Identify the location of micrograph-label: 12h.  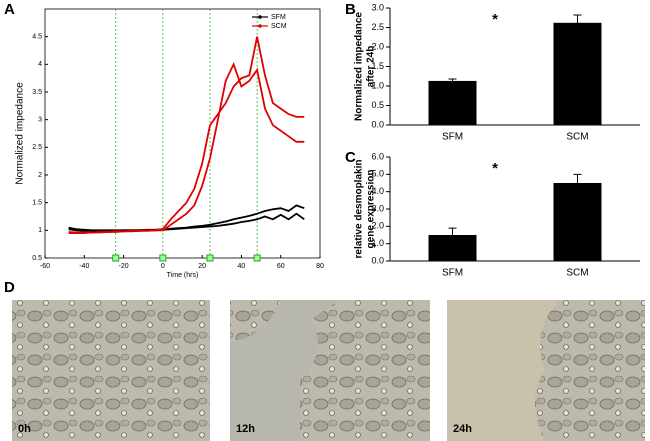
(245, 429).